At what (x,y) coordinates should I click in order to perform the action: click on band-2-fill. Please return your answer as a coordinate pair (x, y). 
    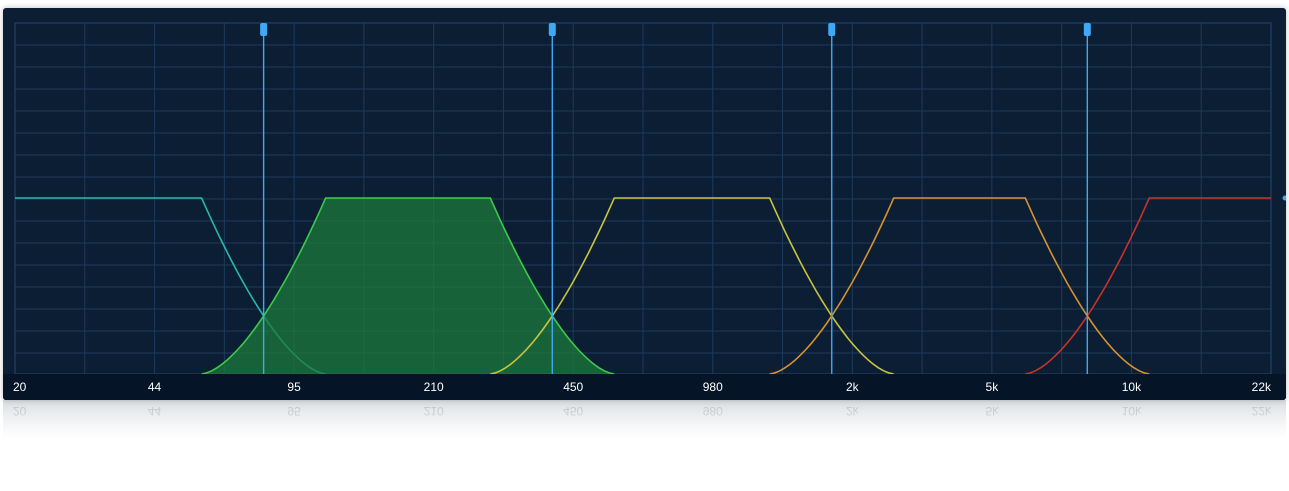
    Looking at the image, I should click on (408, 286).